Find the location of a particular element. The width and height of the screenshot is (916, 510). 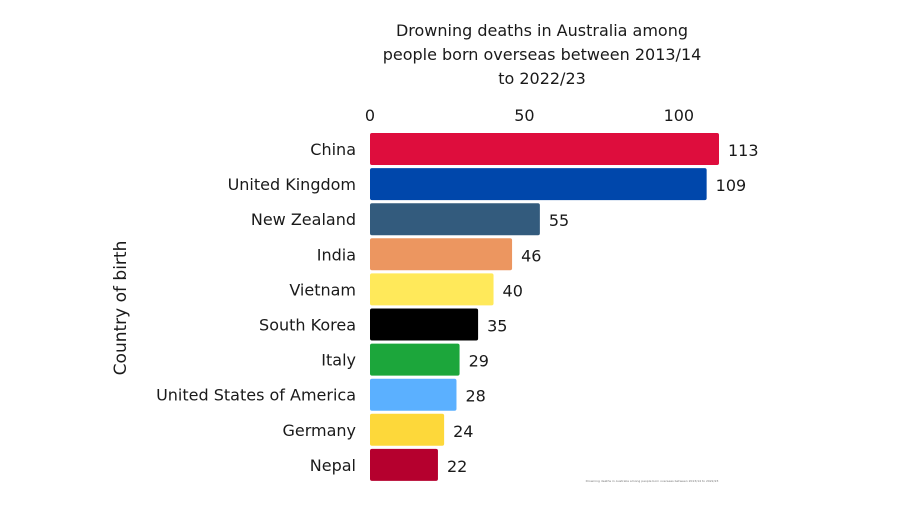

value-label: 35 is located at coordinates (497, 326).